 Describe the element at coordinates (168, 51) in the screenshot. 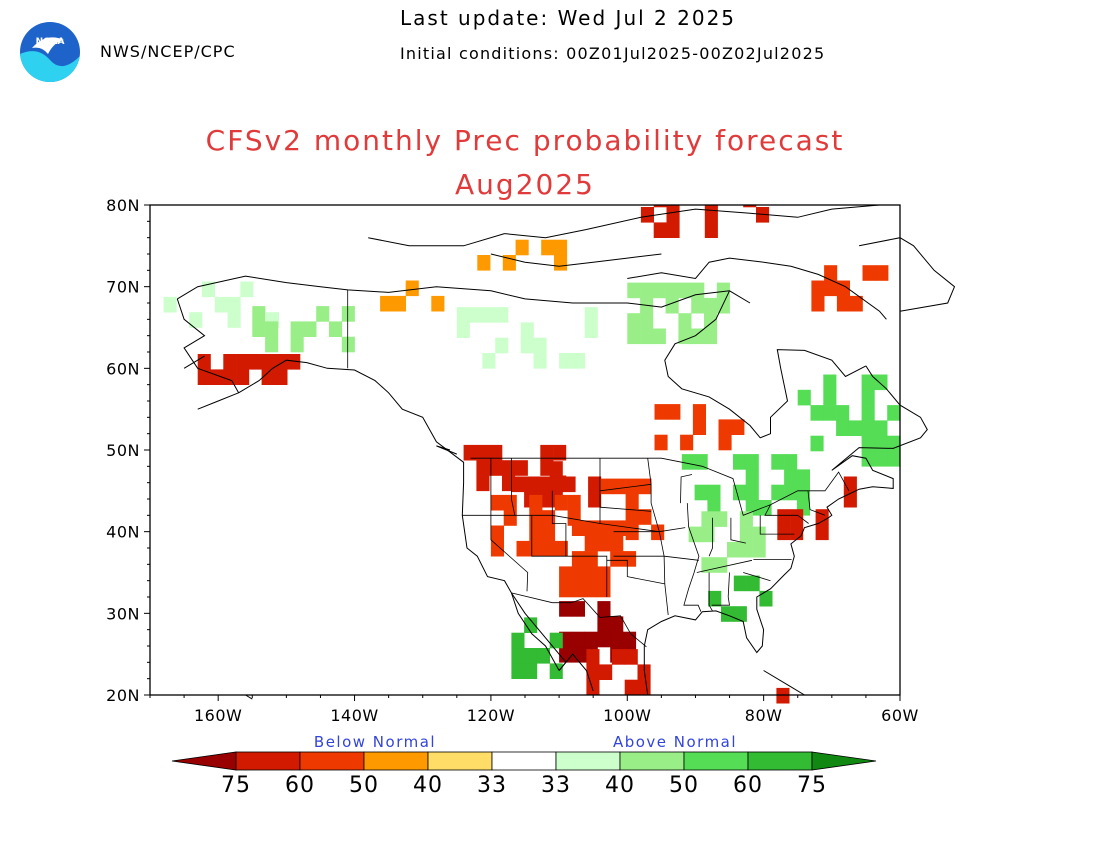

I see `agency-label: NWS/NCEP/CPC` at that location.